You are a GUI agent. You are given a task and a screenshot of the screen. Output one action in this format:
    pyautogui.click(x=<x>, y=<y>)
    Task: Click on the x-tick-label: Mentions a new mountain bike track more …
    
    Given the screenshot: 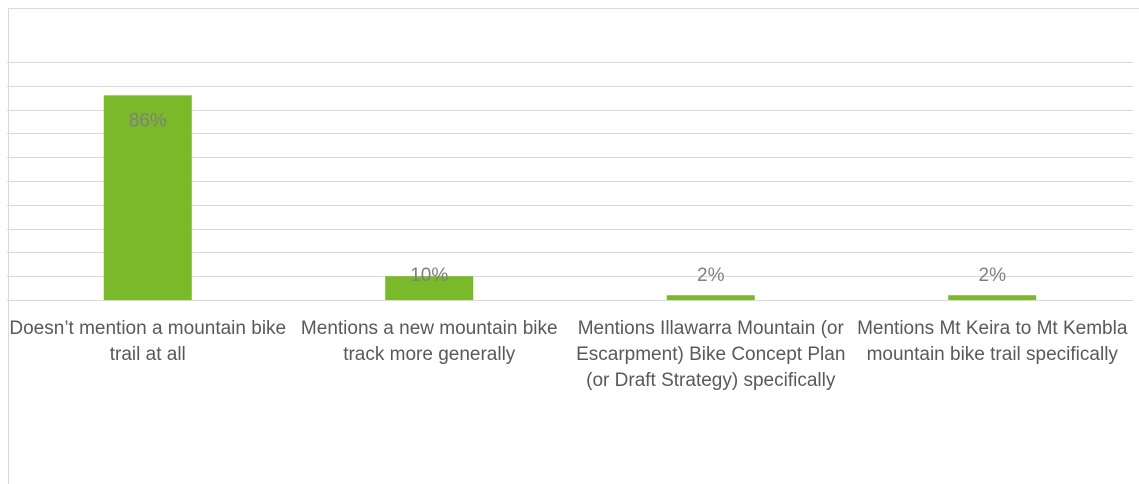 What is the action you would take?
    pyautogui.click(x=429, y=341)
    